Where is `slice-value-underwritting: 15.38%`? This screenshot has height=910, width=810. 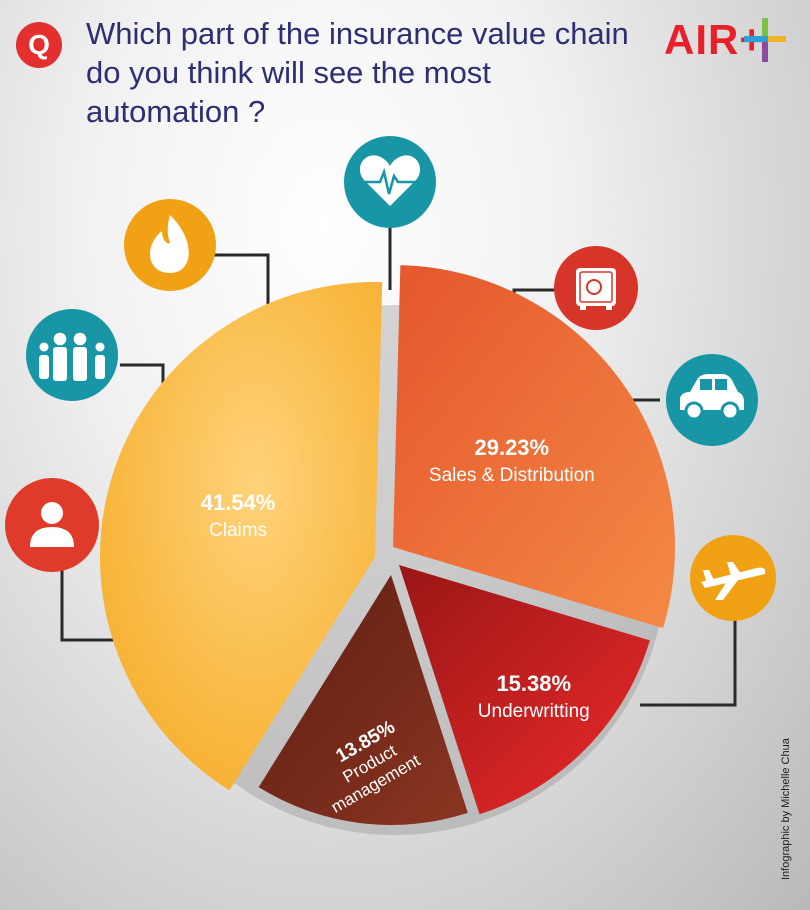
slice-value-underwritting: 15.38% is located at coordinates (533, 683).